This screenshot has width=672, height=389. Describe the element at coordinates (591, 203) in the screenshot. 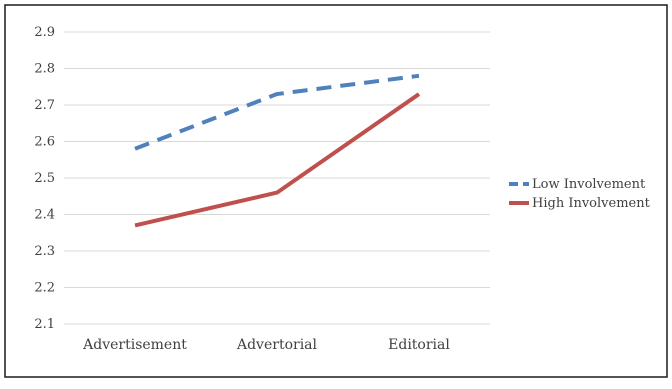

I see `legend-label: High Involvement` at that location.